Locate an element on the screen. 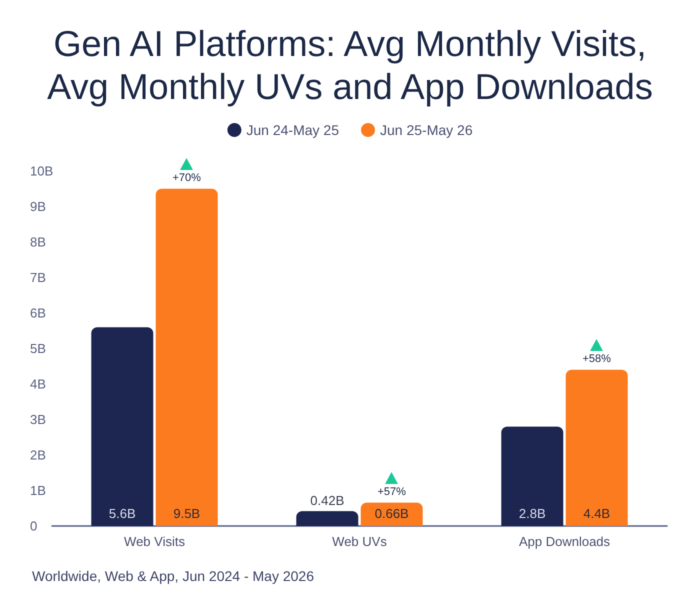  data-label: 0.66B is located at coordinates (391, 513).